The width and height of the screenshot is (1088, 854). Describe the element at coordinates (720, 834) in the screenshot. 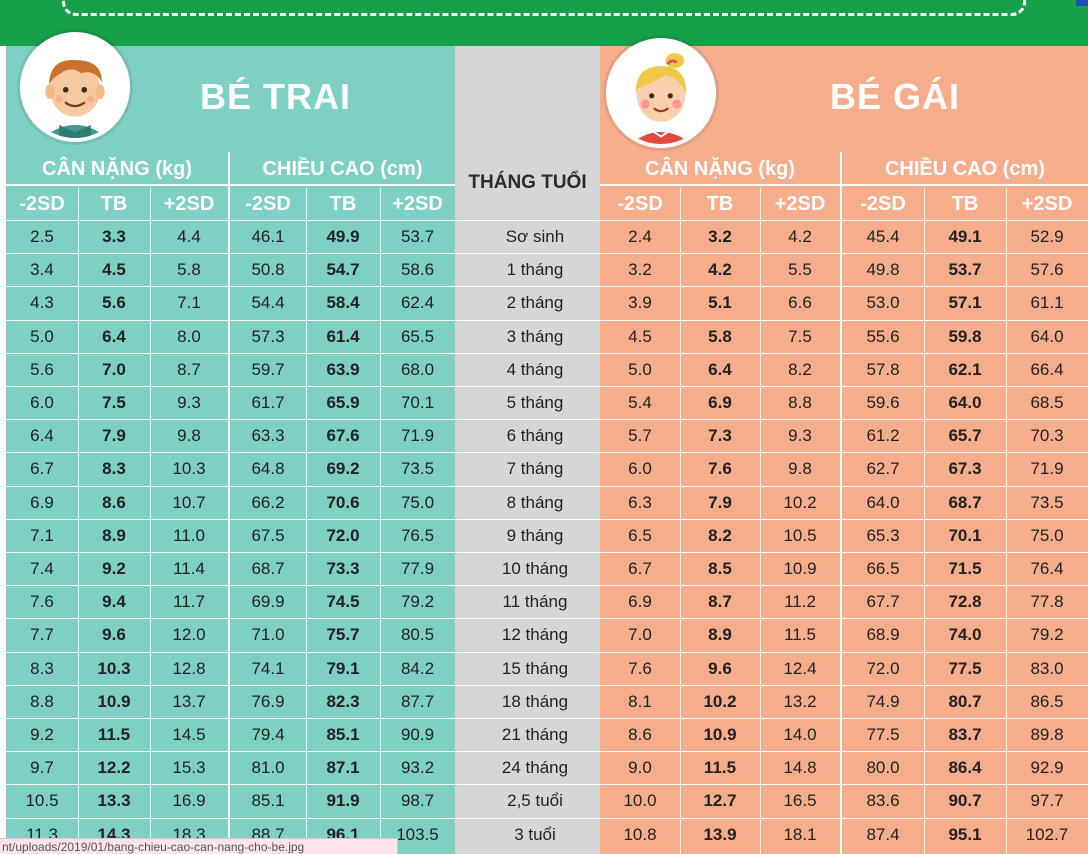

I see `girl-cell: 13.9` at that location.